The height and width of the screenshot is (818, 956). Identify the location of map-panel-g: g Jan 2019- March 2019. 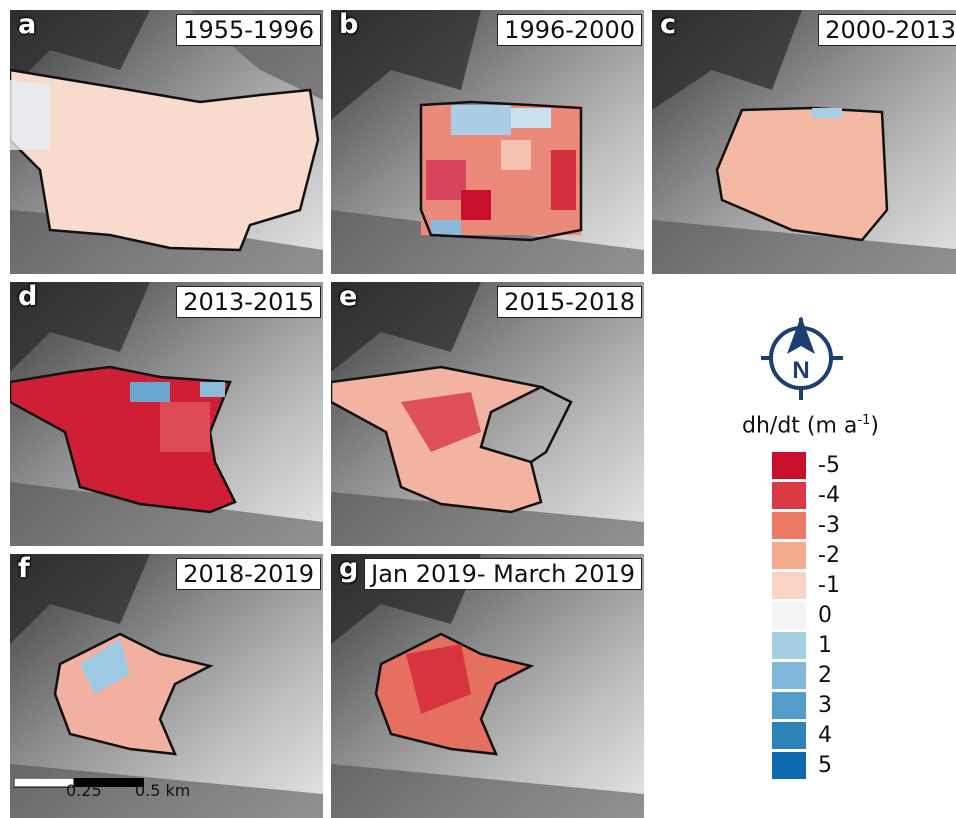
(487, 686).